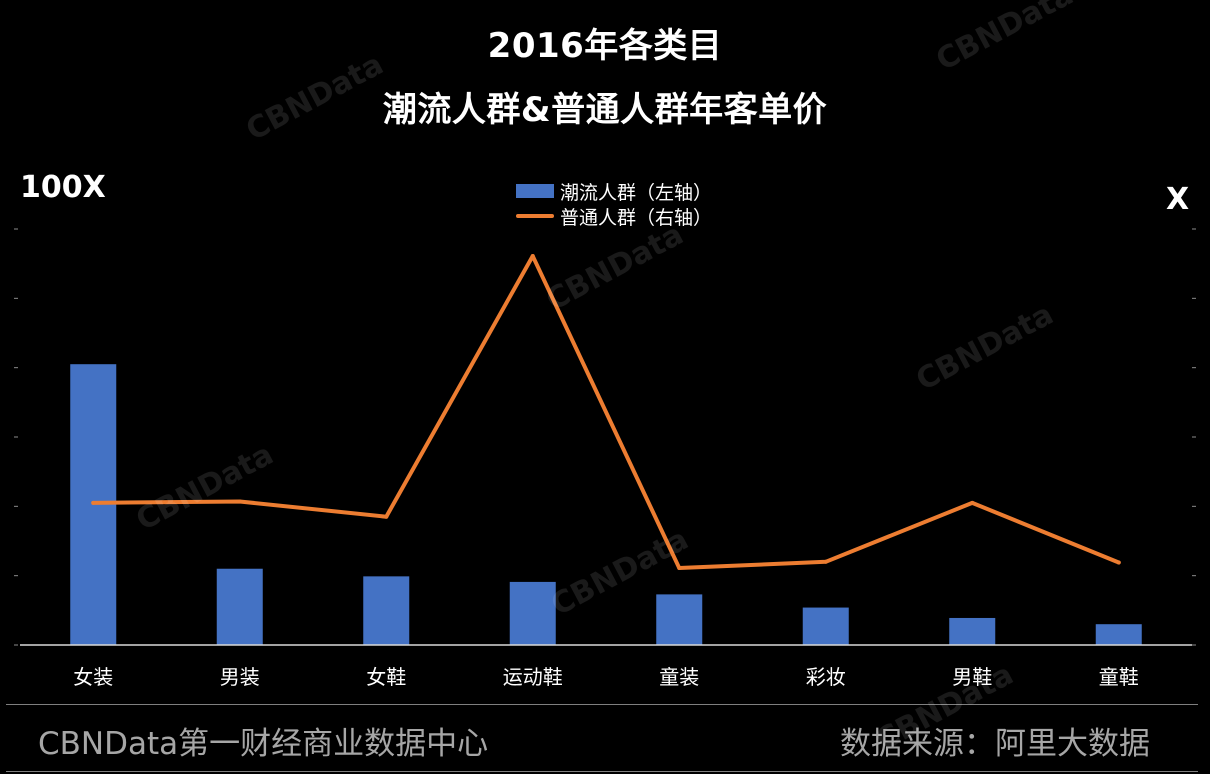  I want to click on bar-运动鞋, so click(532, 613).